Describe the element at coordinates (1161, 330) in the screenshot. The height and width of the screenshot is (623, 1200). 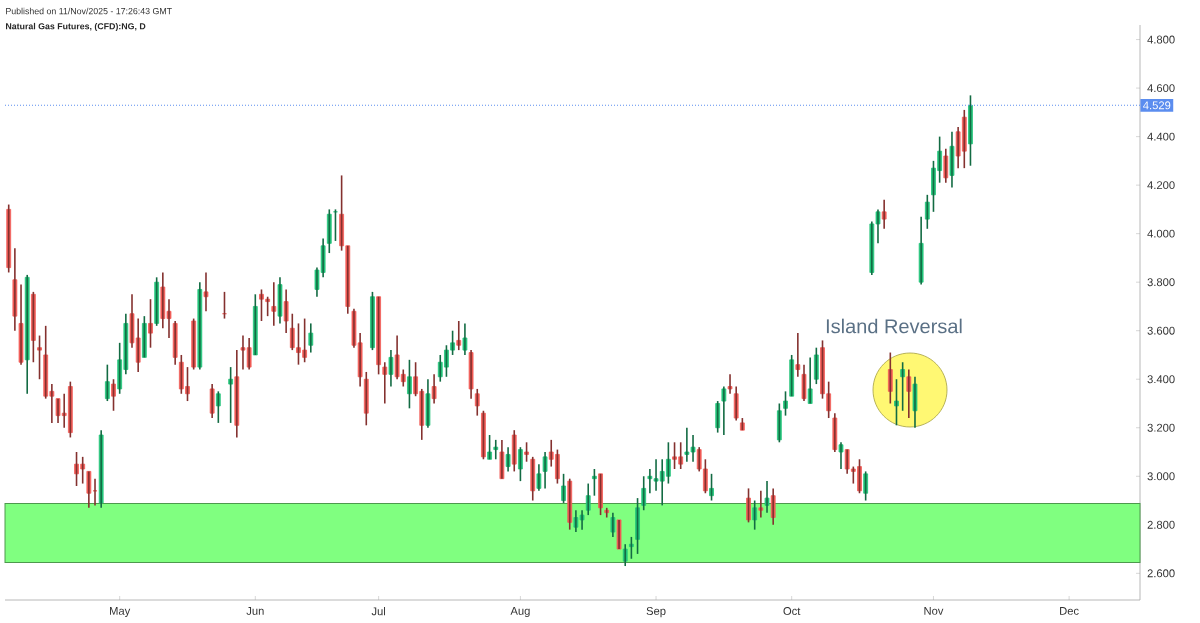
I see `y-tick-label: 3.600` at that location.